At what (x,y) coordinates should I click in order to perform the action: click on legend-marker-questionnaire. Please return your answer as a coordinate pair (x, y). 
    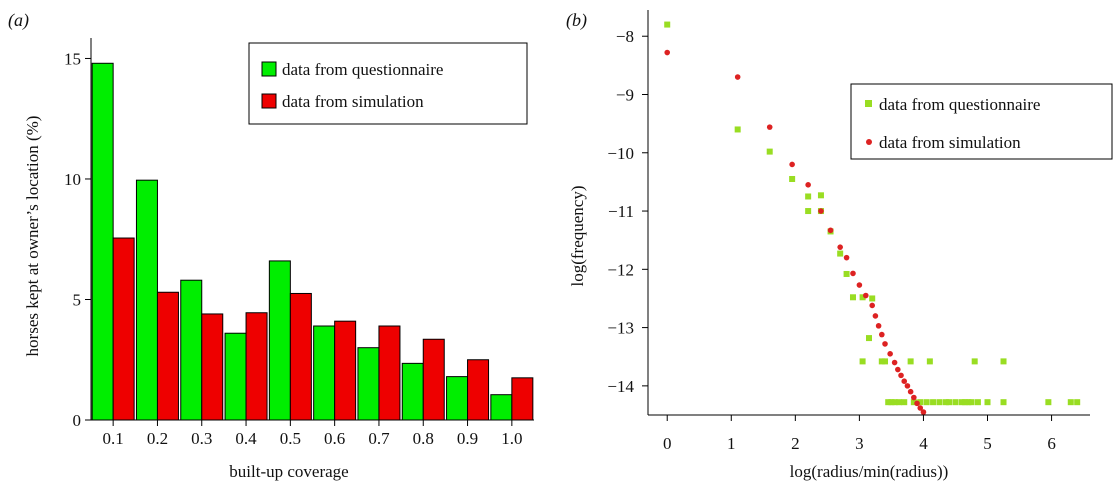
    Looking at the image, I should click on (868, 103).